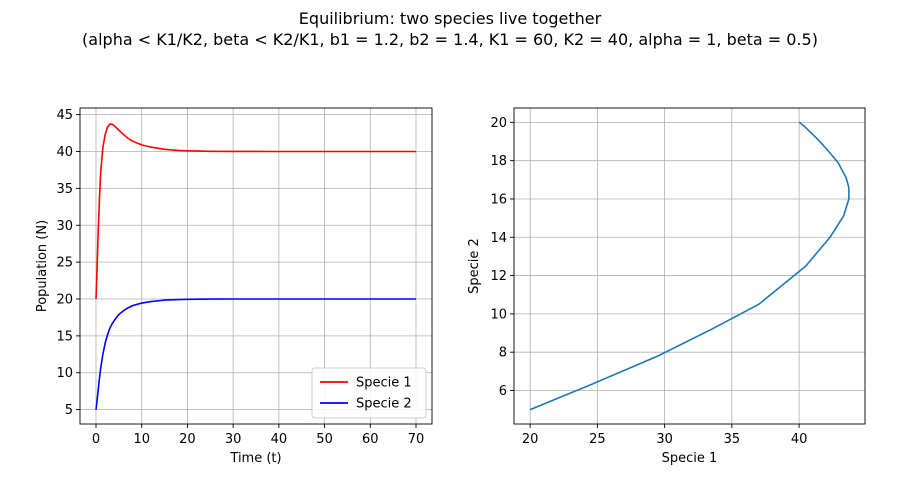  Describe the element at coordinates (498, 276) in the screenshot. I see `y-tick-label: 12` at that location.